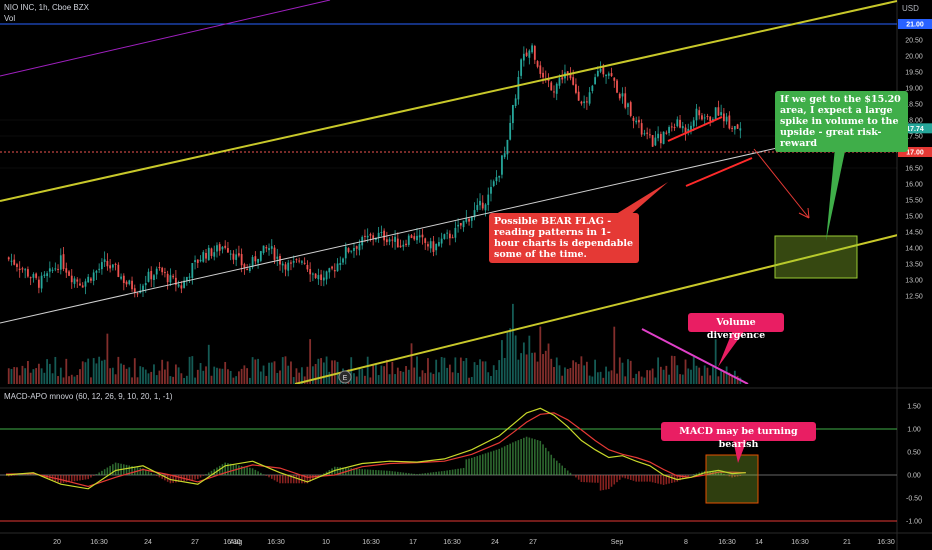 This screenshot has width=932, height=550. Describe the element at coordinates (914, 217) in the screenshot. I see `price-tick-label: 15.00` at that location.